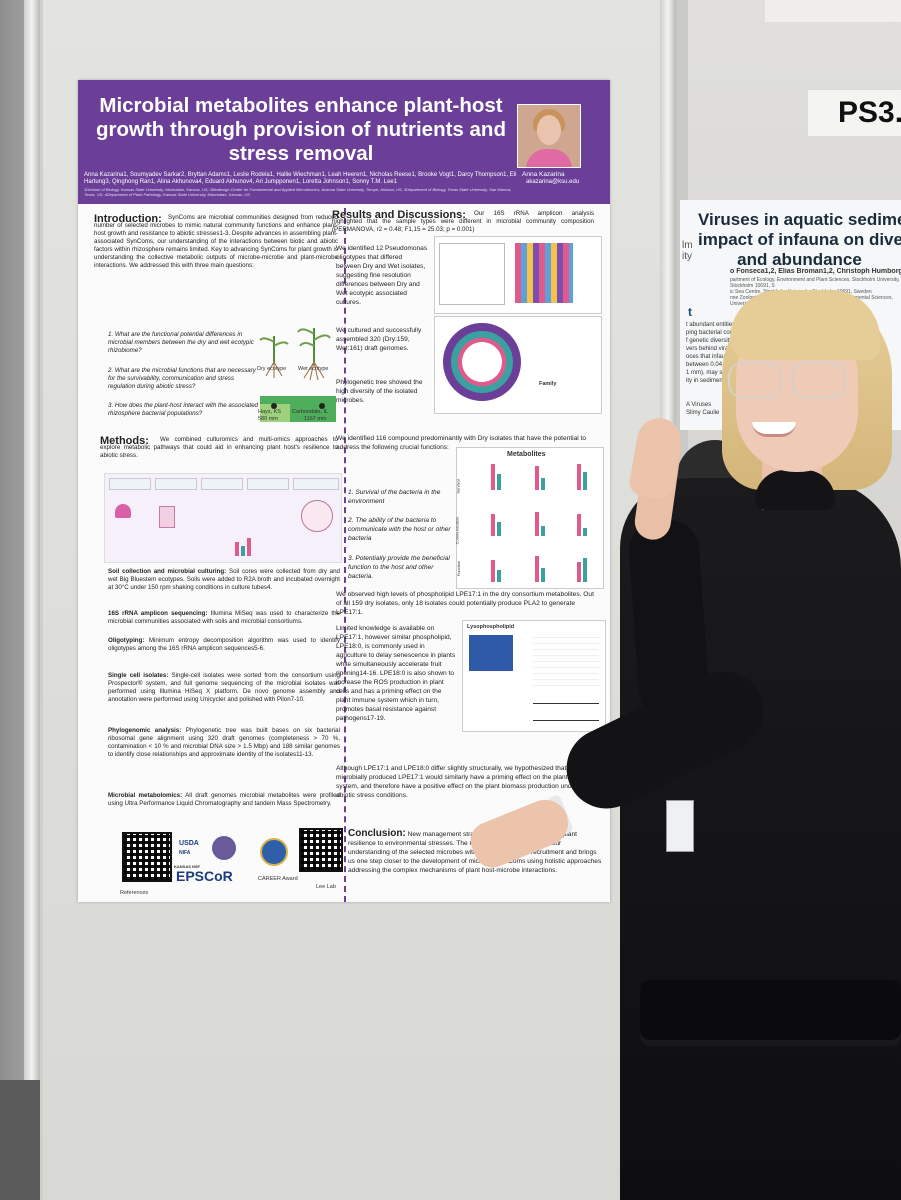 The width and height of the screenshot is (901, 1200). What do you see at coordinates (377, 833) in the screenshot?
I see `conclusion-heading: Conclusion:` at bounding box center [377, 833].